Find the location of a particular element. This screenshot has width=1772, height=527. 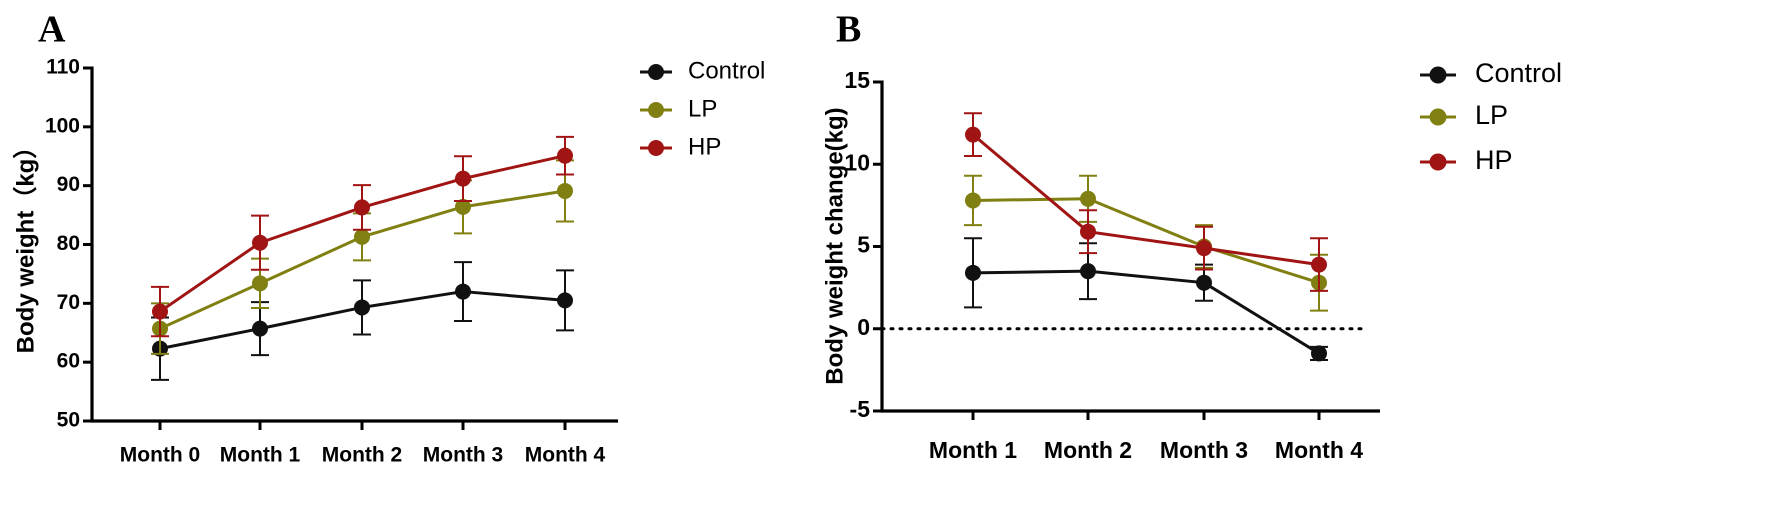

panel-a-series-hp is located at coordinates (362, 236).